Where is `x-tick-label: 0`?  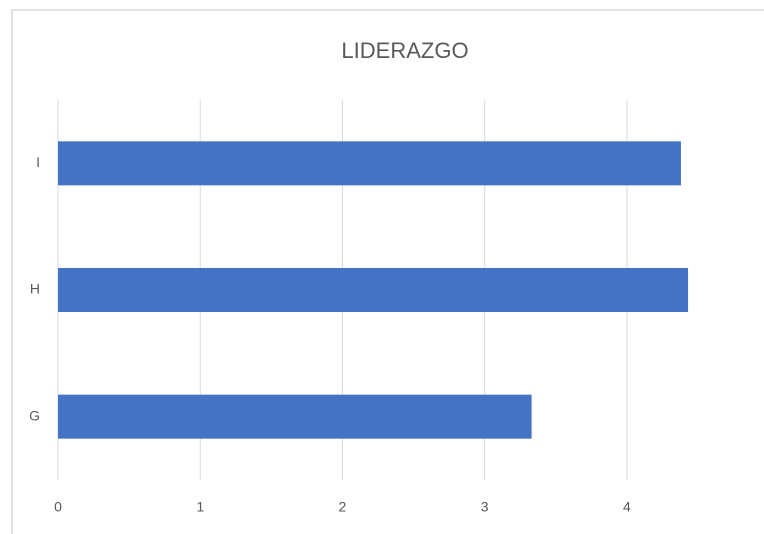 x-tick-label: 0 is located at coordinates (58, 507).